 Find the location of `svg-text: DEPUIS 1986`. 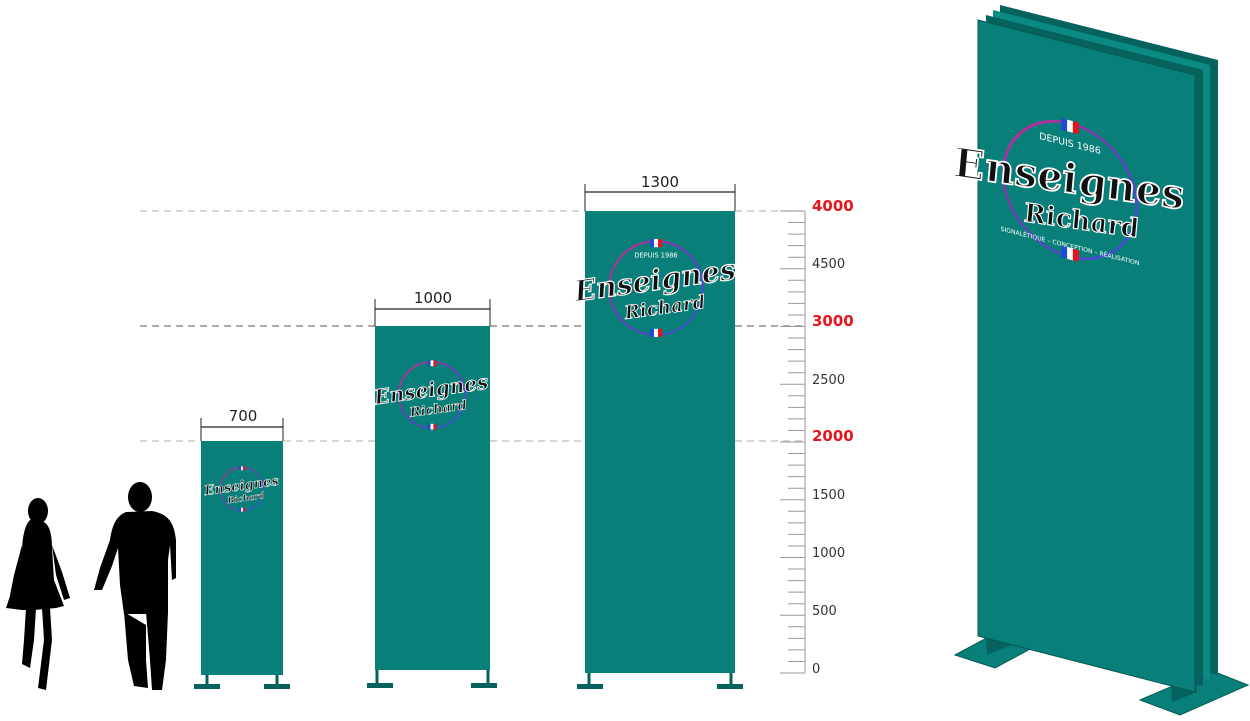

svg-text: DEPUIS 1986 is located at coordinates (655, 255).